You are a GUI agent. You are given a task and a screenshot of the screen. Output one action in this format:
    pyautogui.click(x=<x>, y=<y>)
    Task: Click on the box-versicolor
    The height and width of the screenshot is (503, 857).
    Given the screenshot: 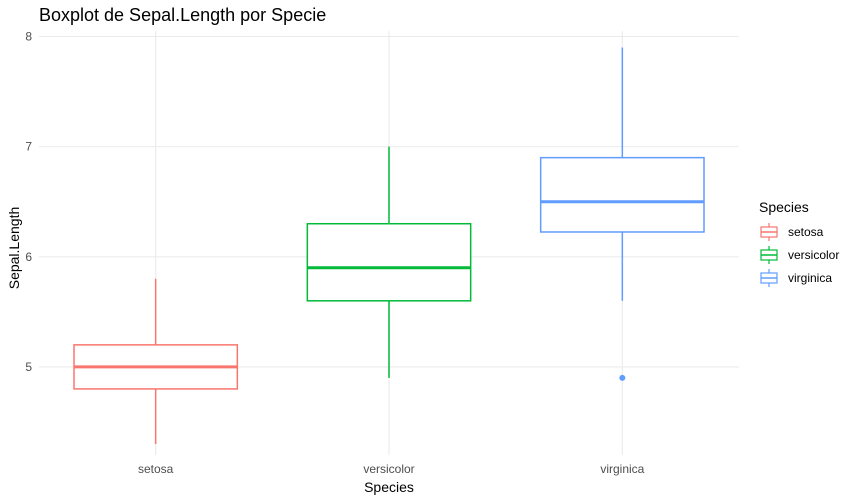 What is the action you would take?
    pyautogui.click(x=389, y=262)
    